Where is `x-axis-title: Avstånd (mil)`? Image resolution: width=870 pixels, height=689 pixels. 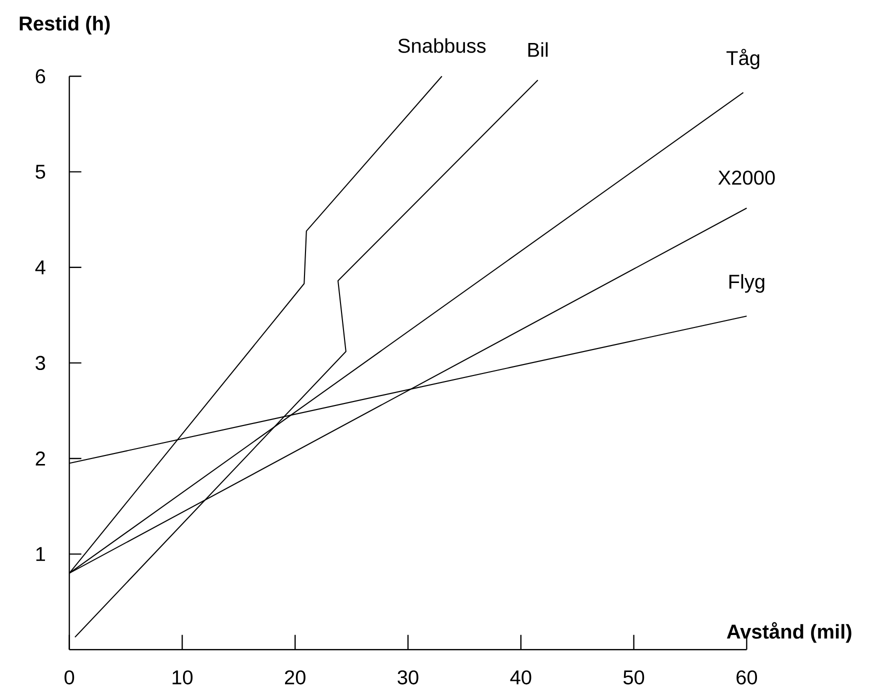
x-axis-title: Avstånd (mil) is located at coordinates (789, 632).